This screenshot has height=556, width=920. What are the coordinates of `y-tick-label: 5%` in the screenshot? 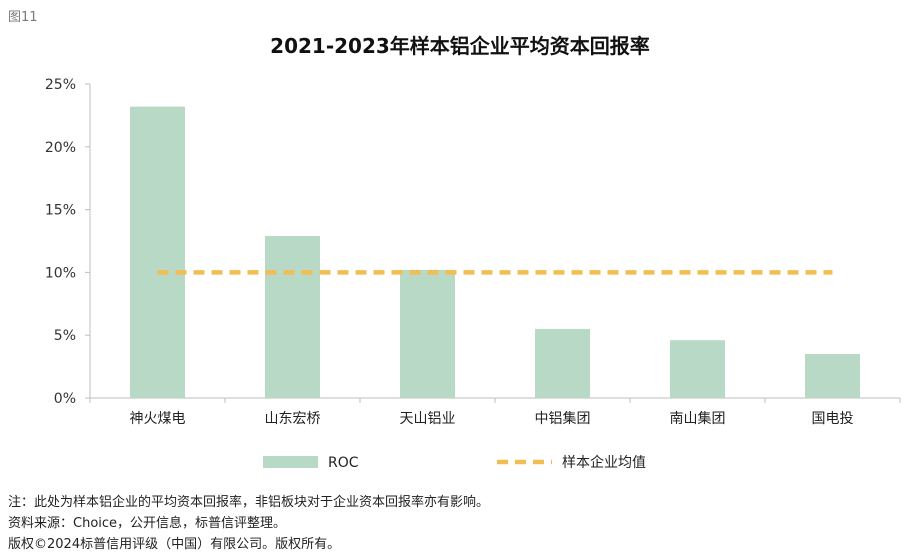 It's located at (65, 336).